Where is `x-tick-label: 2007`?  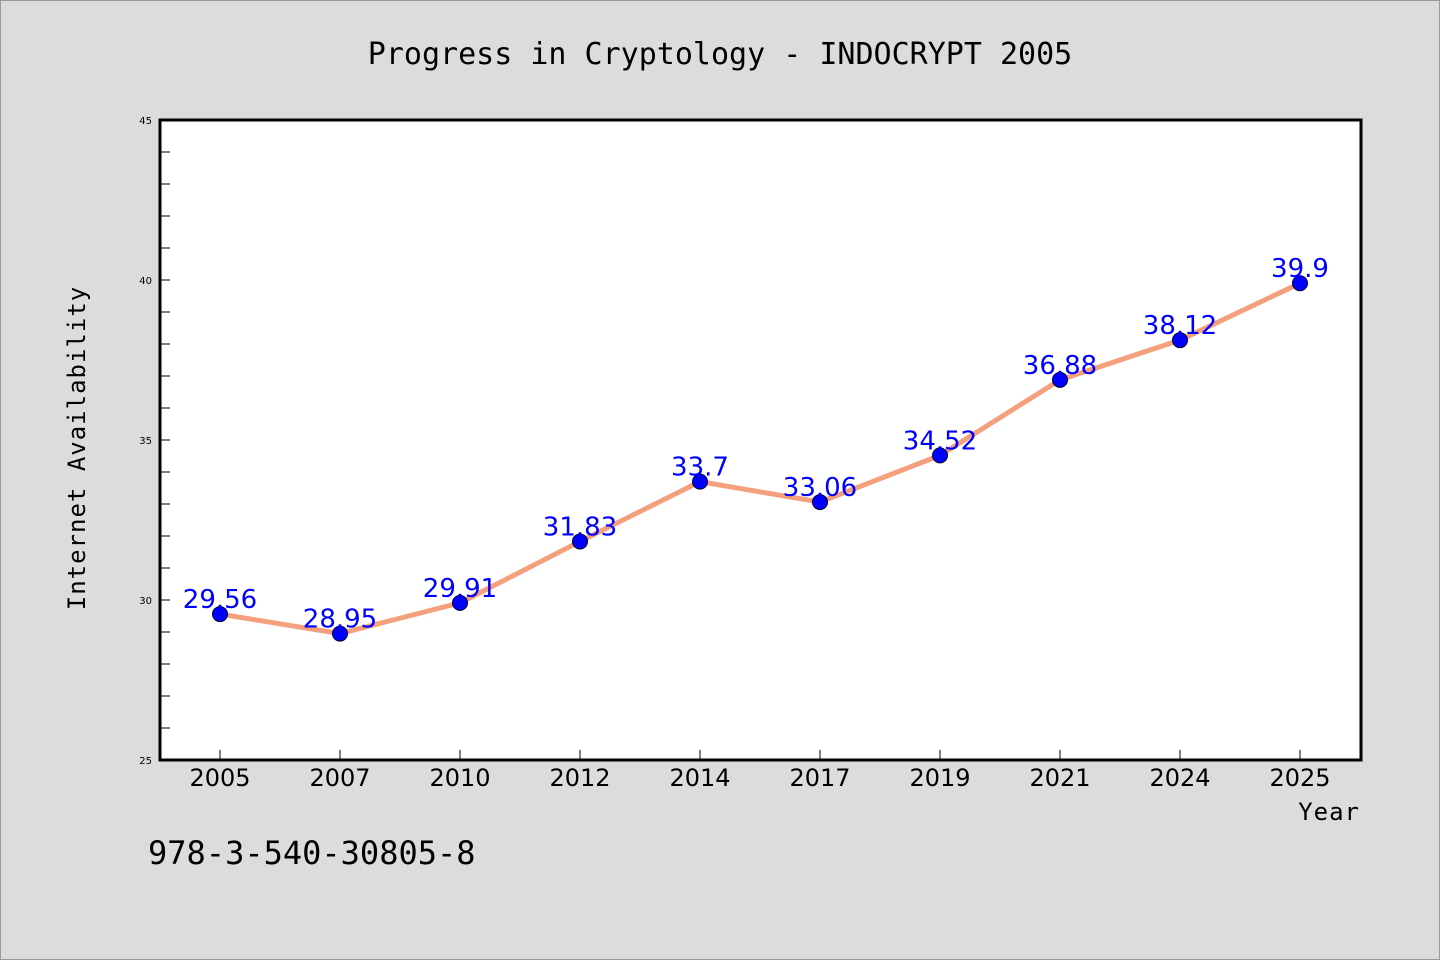 x-tick-label: 2007 is located at coordinates (339, 778).